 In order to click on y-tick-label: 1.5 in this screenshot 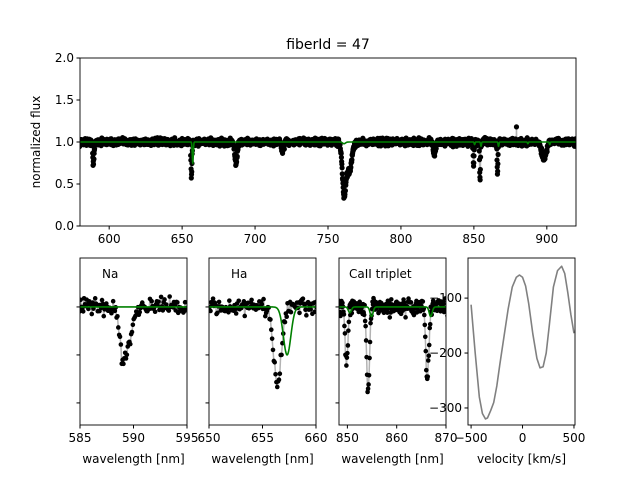, I will do `click(64, 100)`.